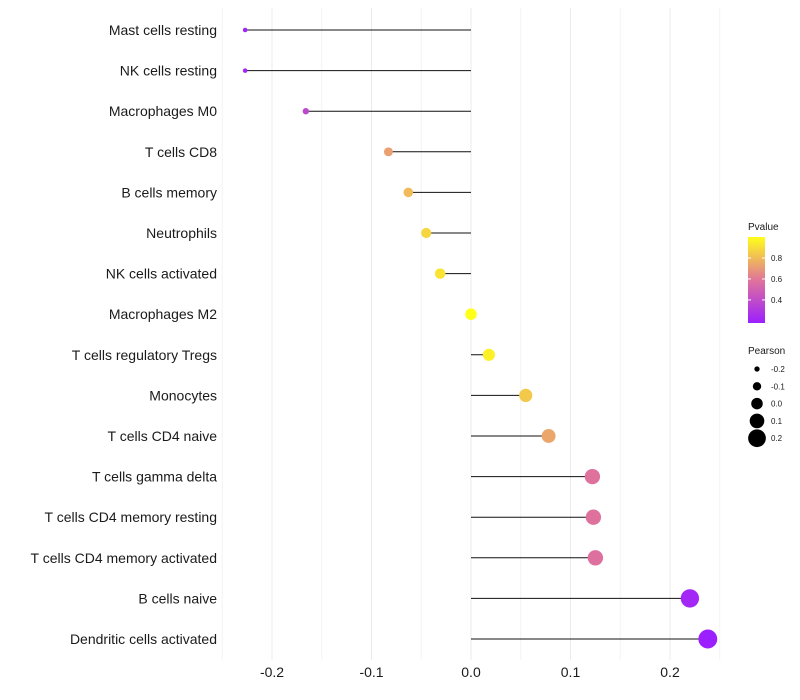 This screenshot has width=800, height=700. I want to click on x-tick-label: -0.2, so click(272, 672).